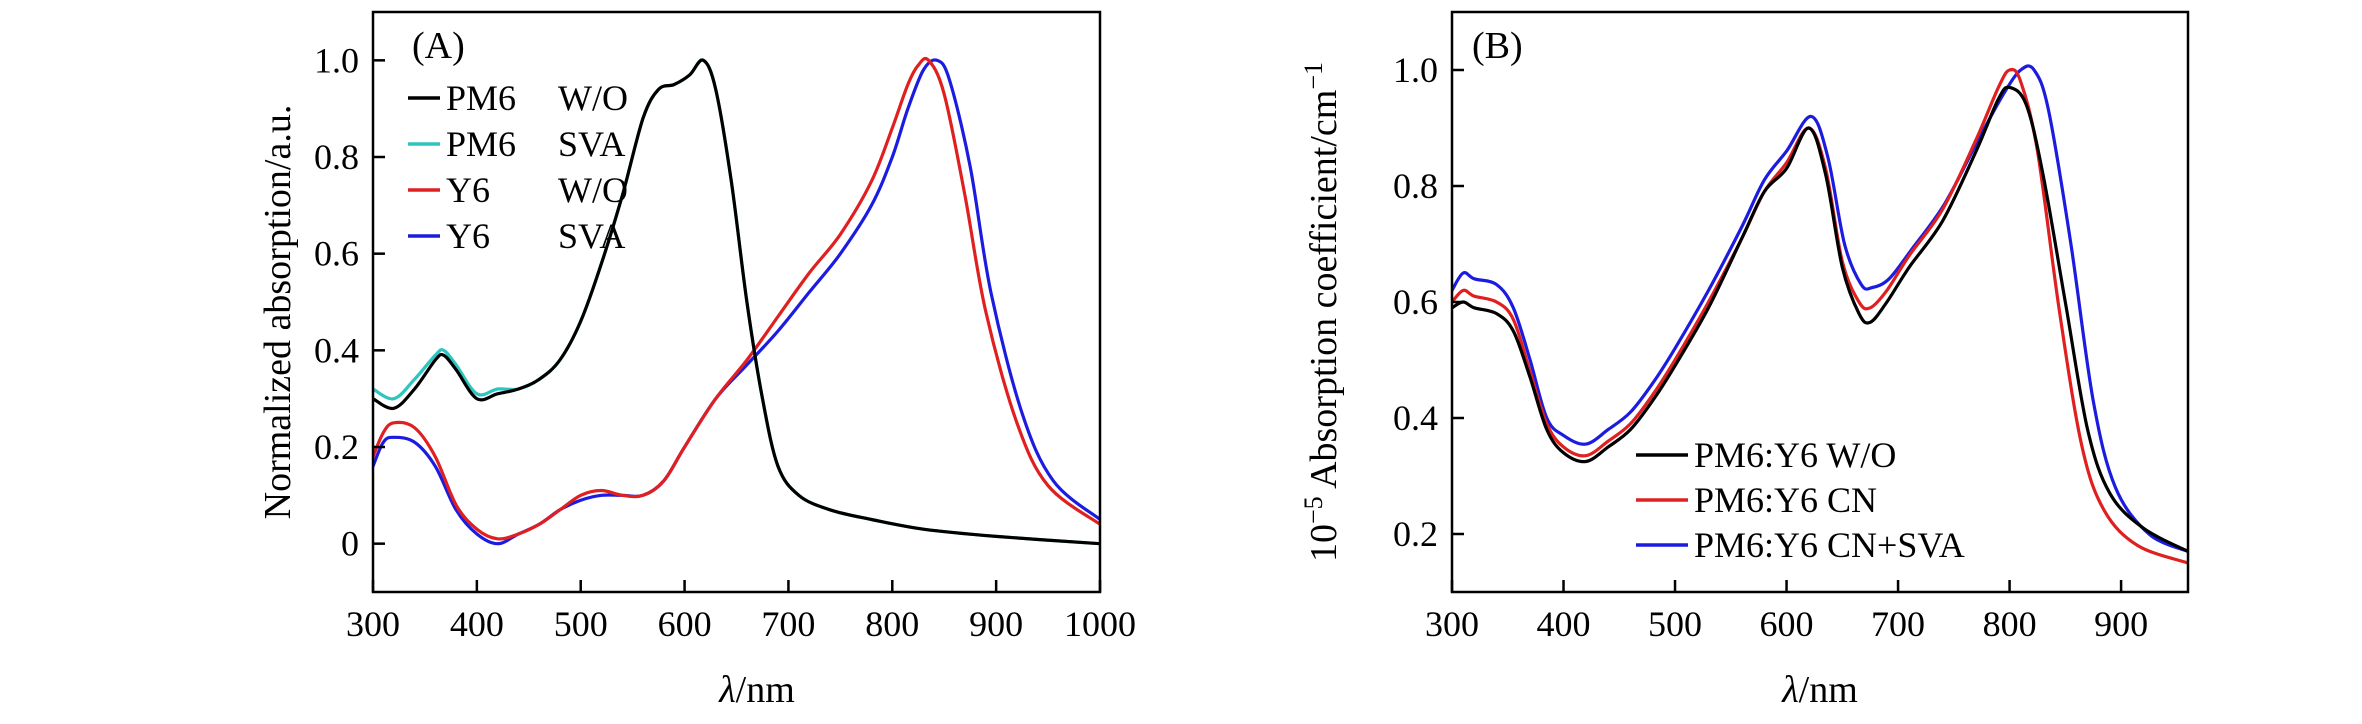  Describe the element at coordinates (1789, 690) in the screenshot. I see `x-axis-label-b-symbol: λ` at that location.